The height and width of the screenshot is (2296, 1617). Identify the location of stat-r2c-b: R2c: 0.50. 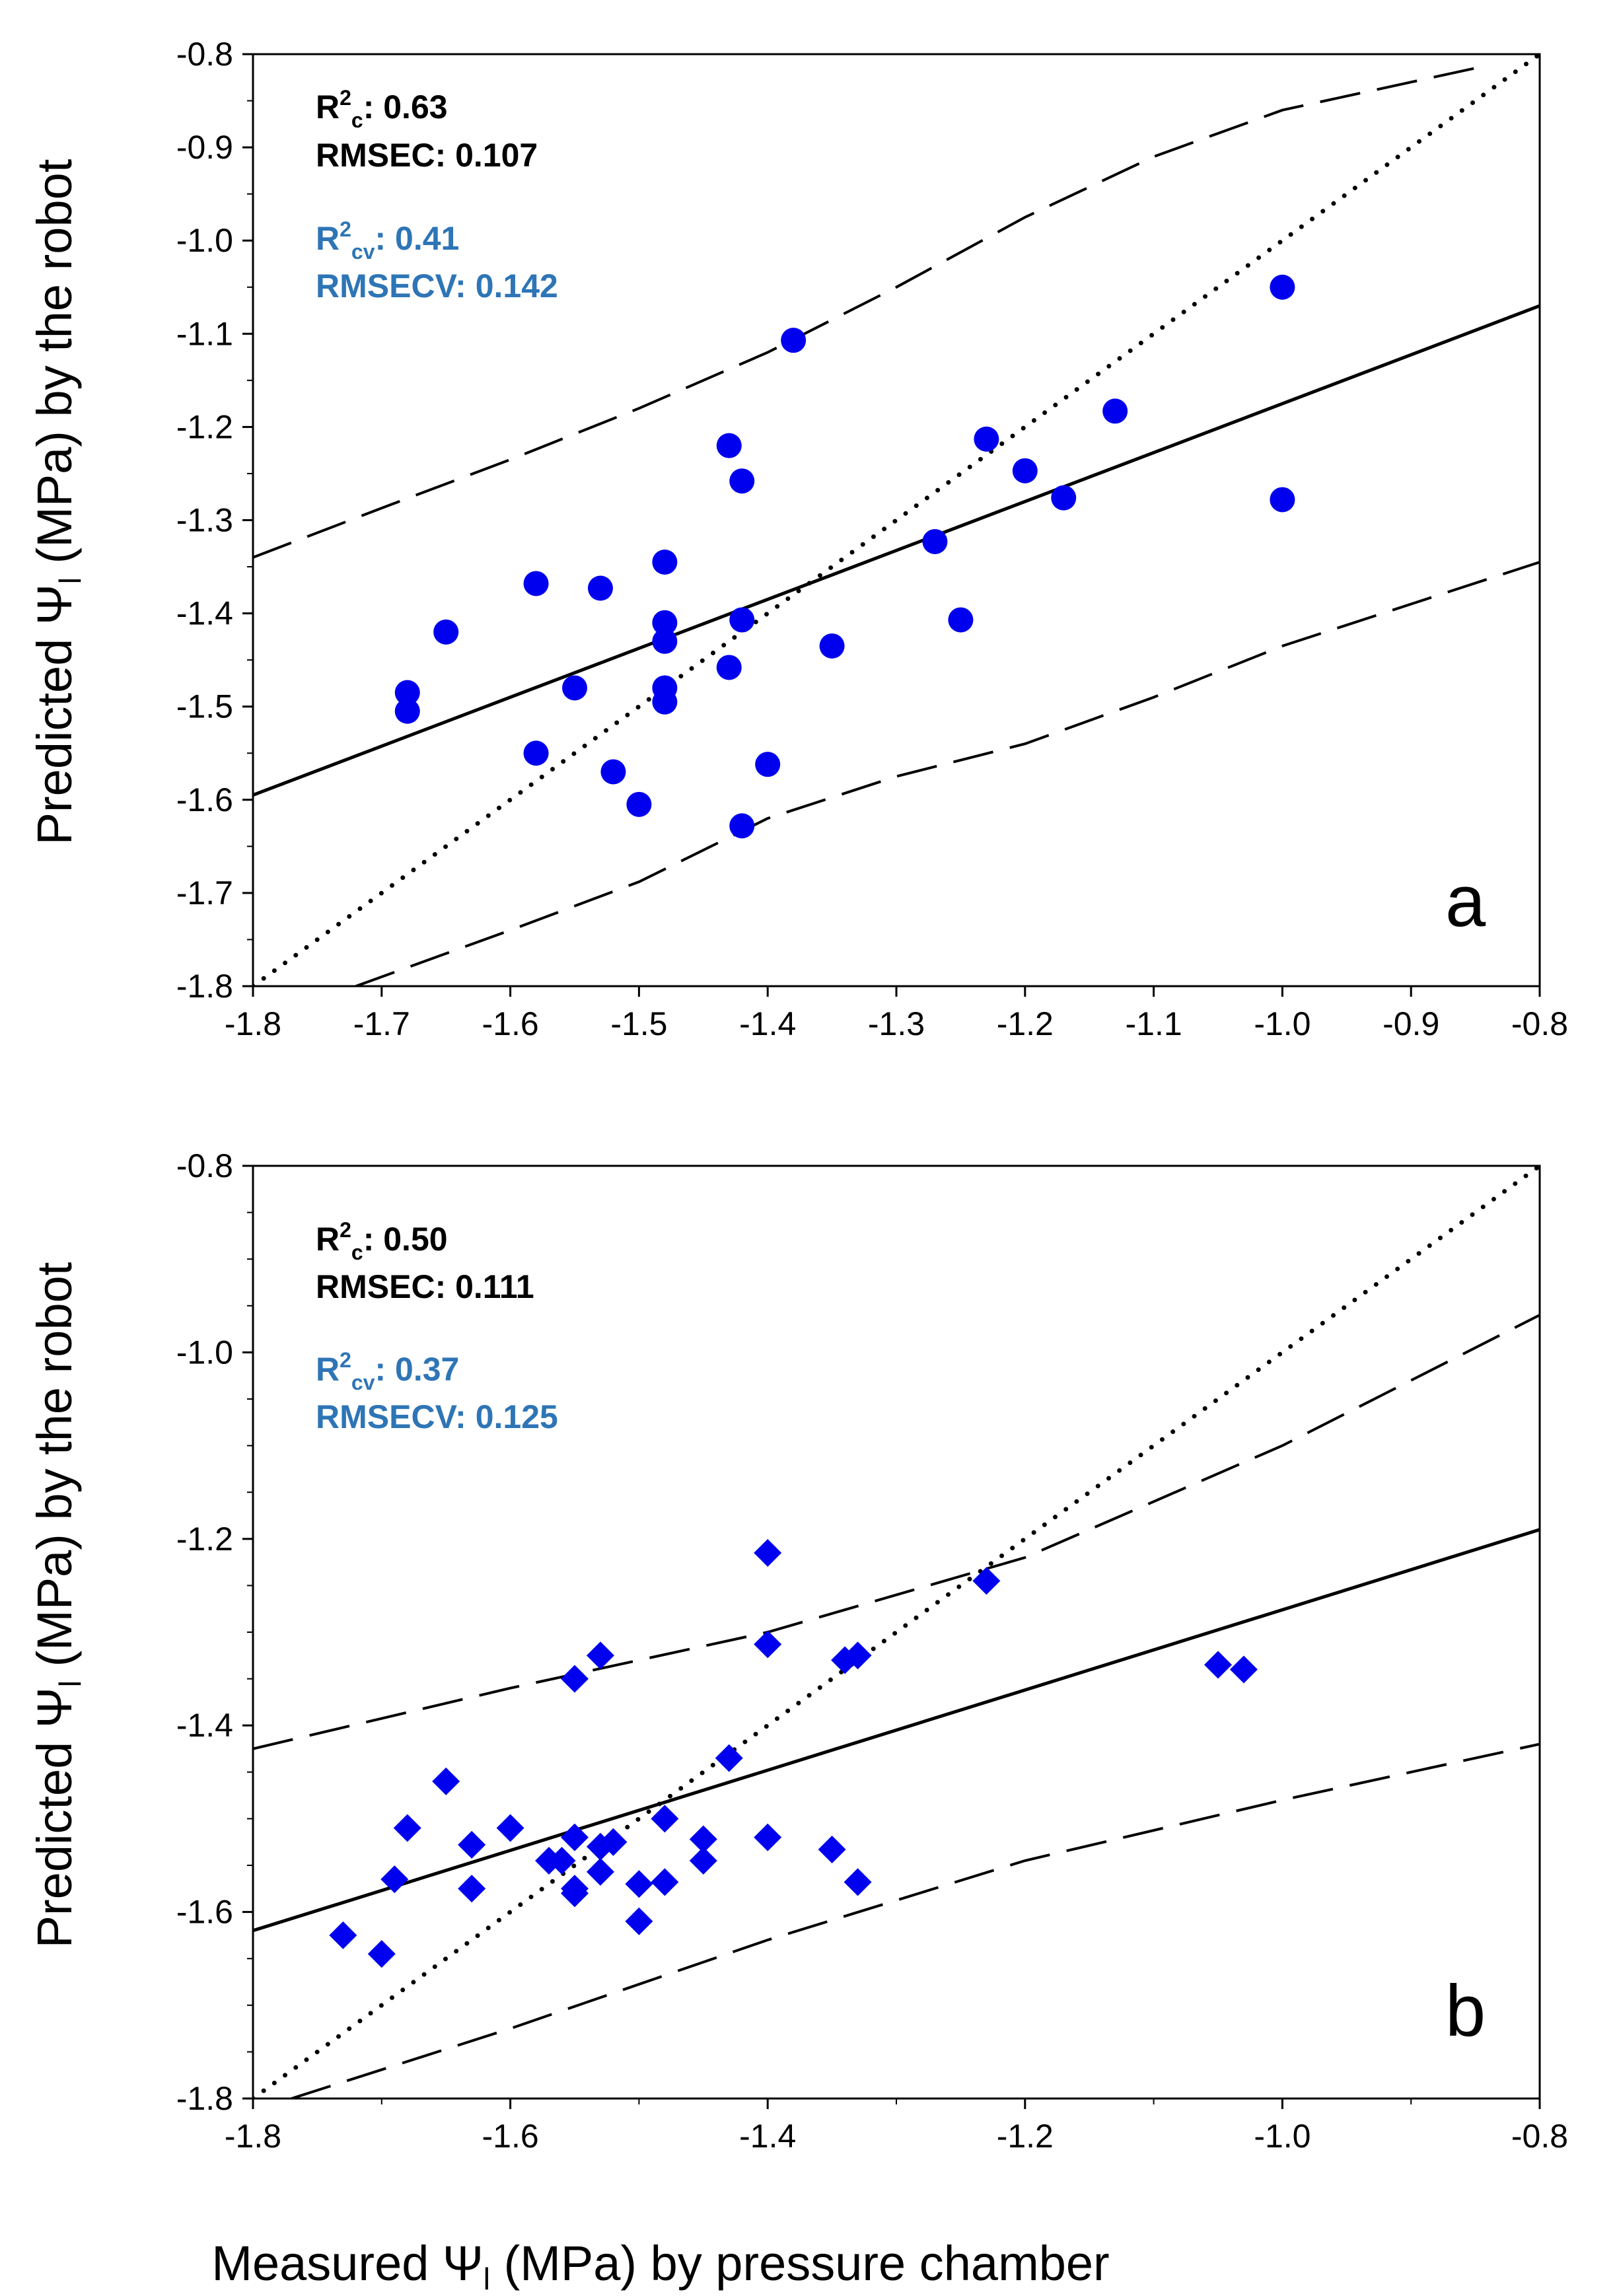
(382, 1241).